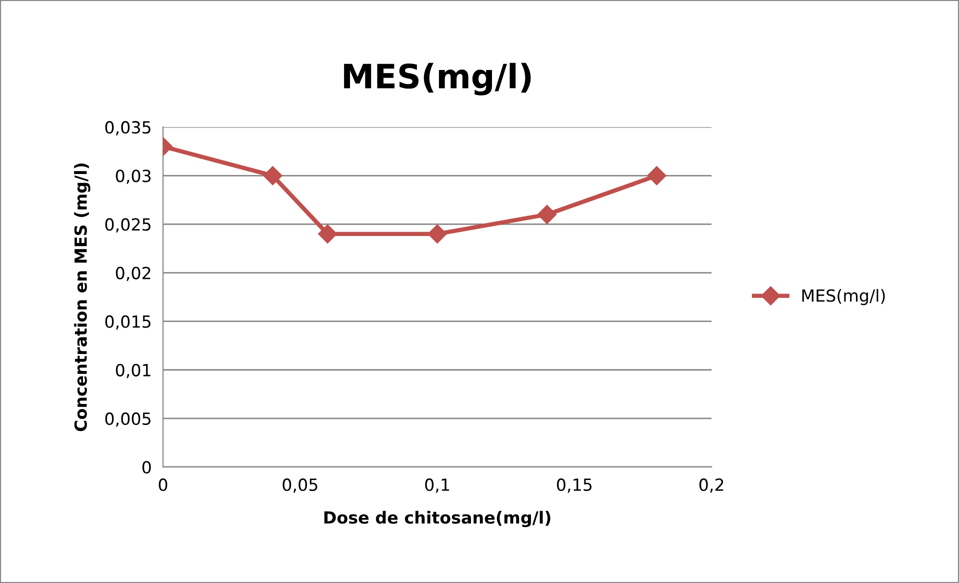 The image size is (959, 583). Describe the element at coordinates (146, 467) in the screenshot. I see `y-tick-label: 0` at that location.